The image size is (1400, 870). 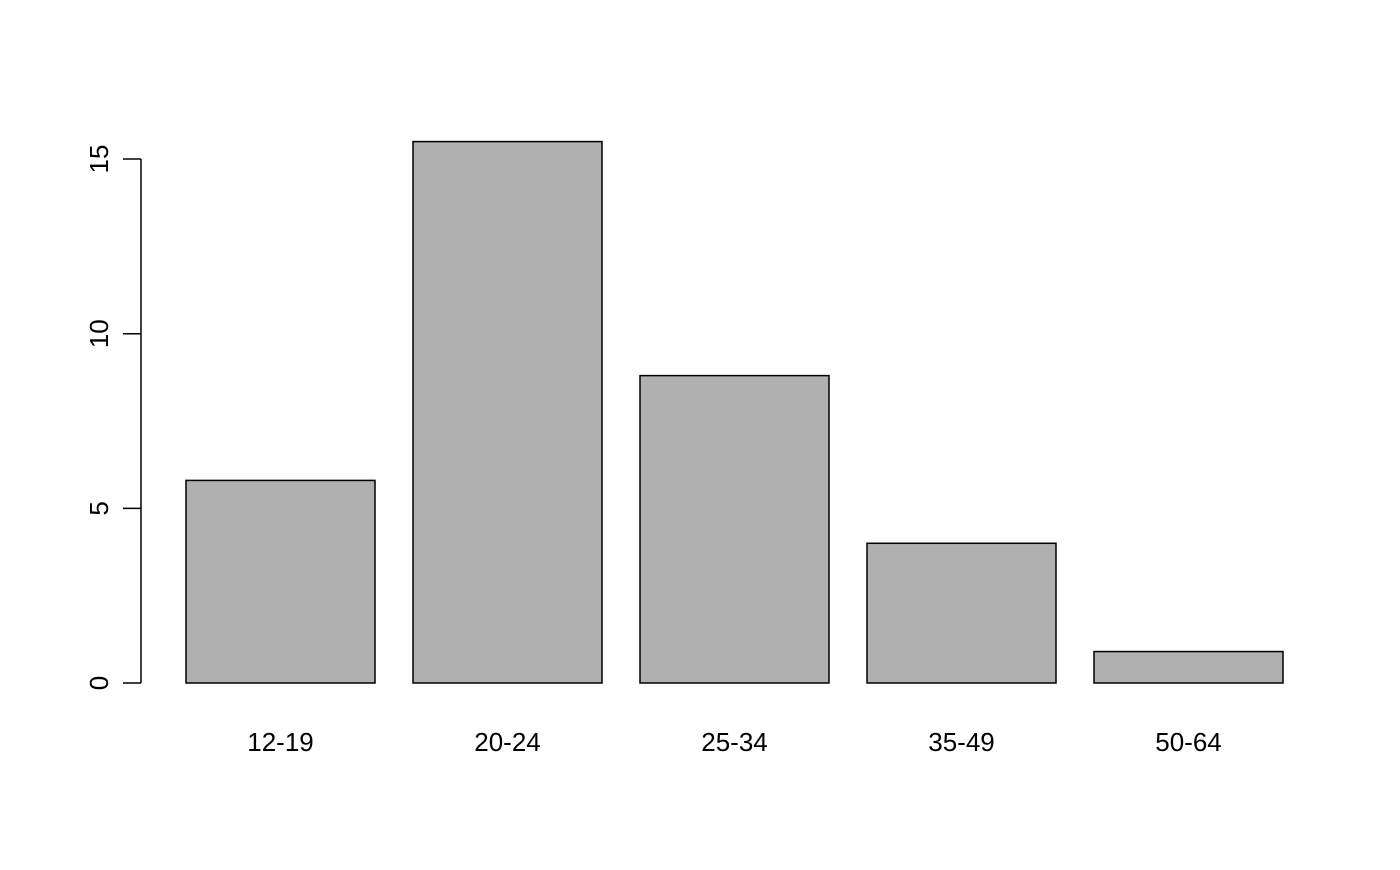 I want to click on y-tick-label: 15, so click(x=99, y=159).